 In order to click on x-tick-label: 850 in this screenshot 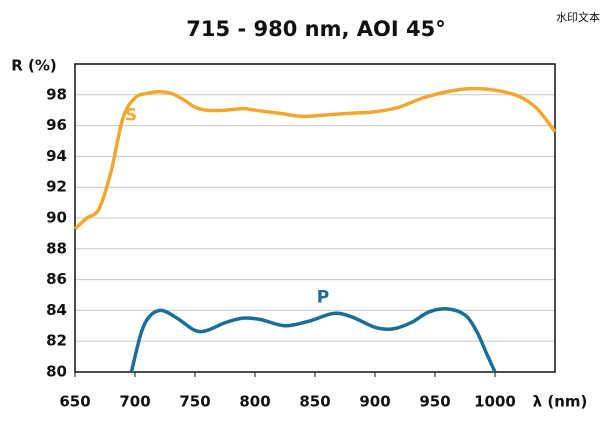, I will do `click(314, 402)`.